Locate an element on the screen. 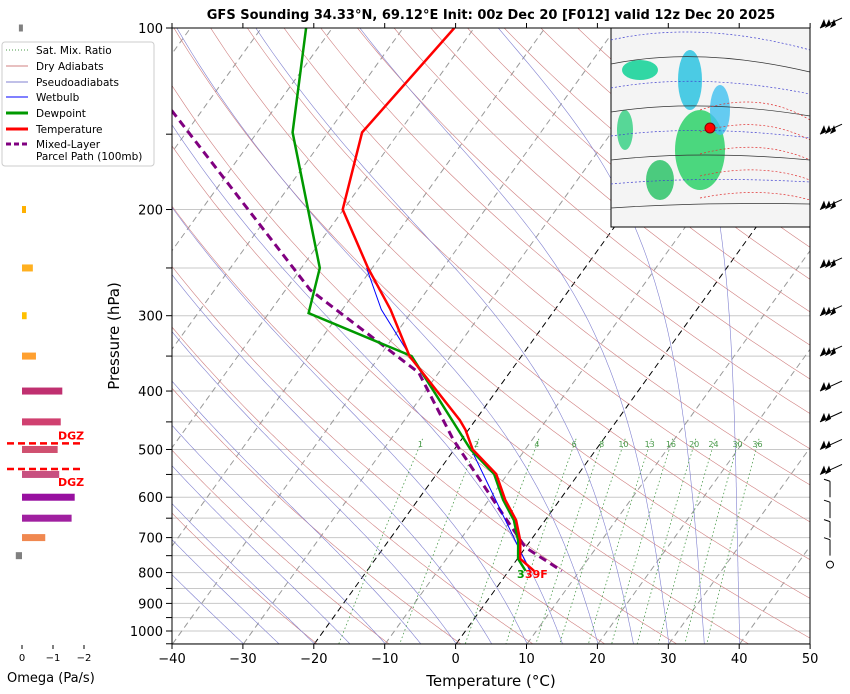 This screenshot has width=850, height=694. calm-circle is located at coordinates (830, 564).